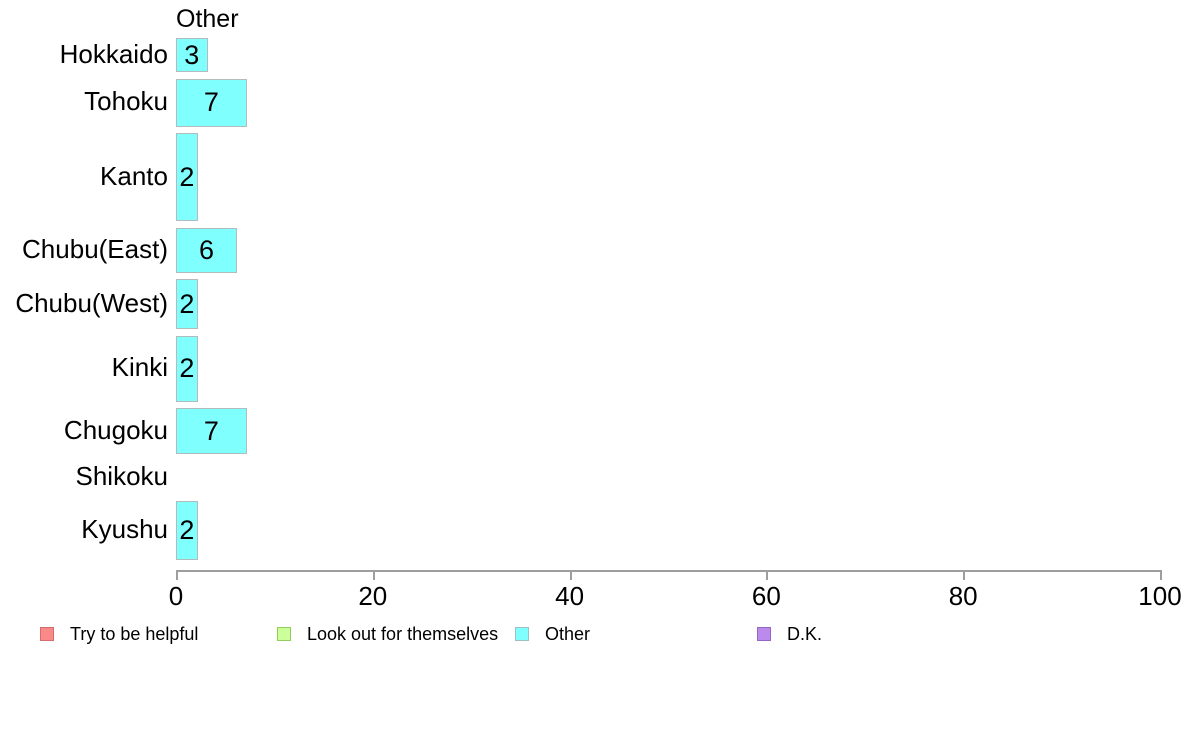 Image resolution: width=1188 pixels, height=736 pixels. What do you see at coordinates (766, 596) in the screenshot?
I see `x-axis-tick-label: 60` at bounding box center [766, 596].